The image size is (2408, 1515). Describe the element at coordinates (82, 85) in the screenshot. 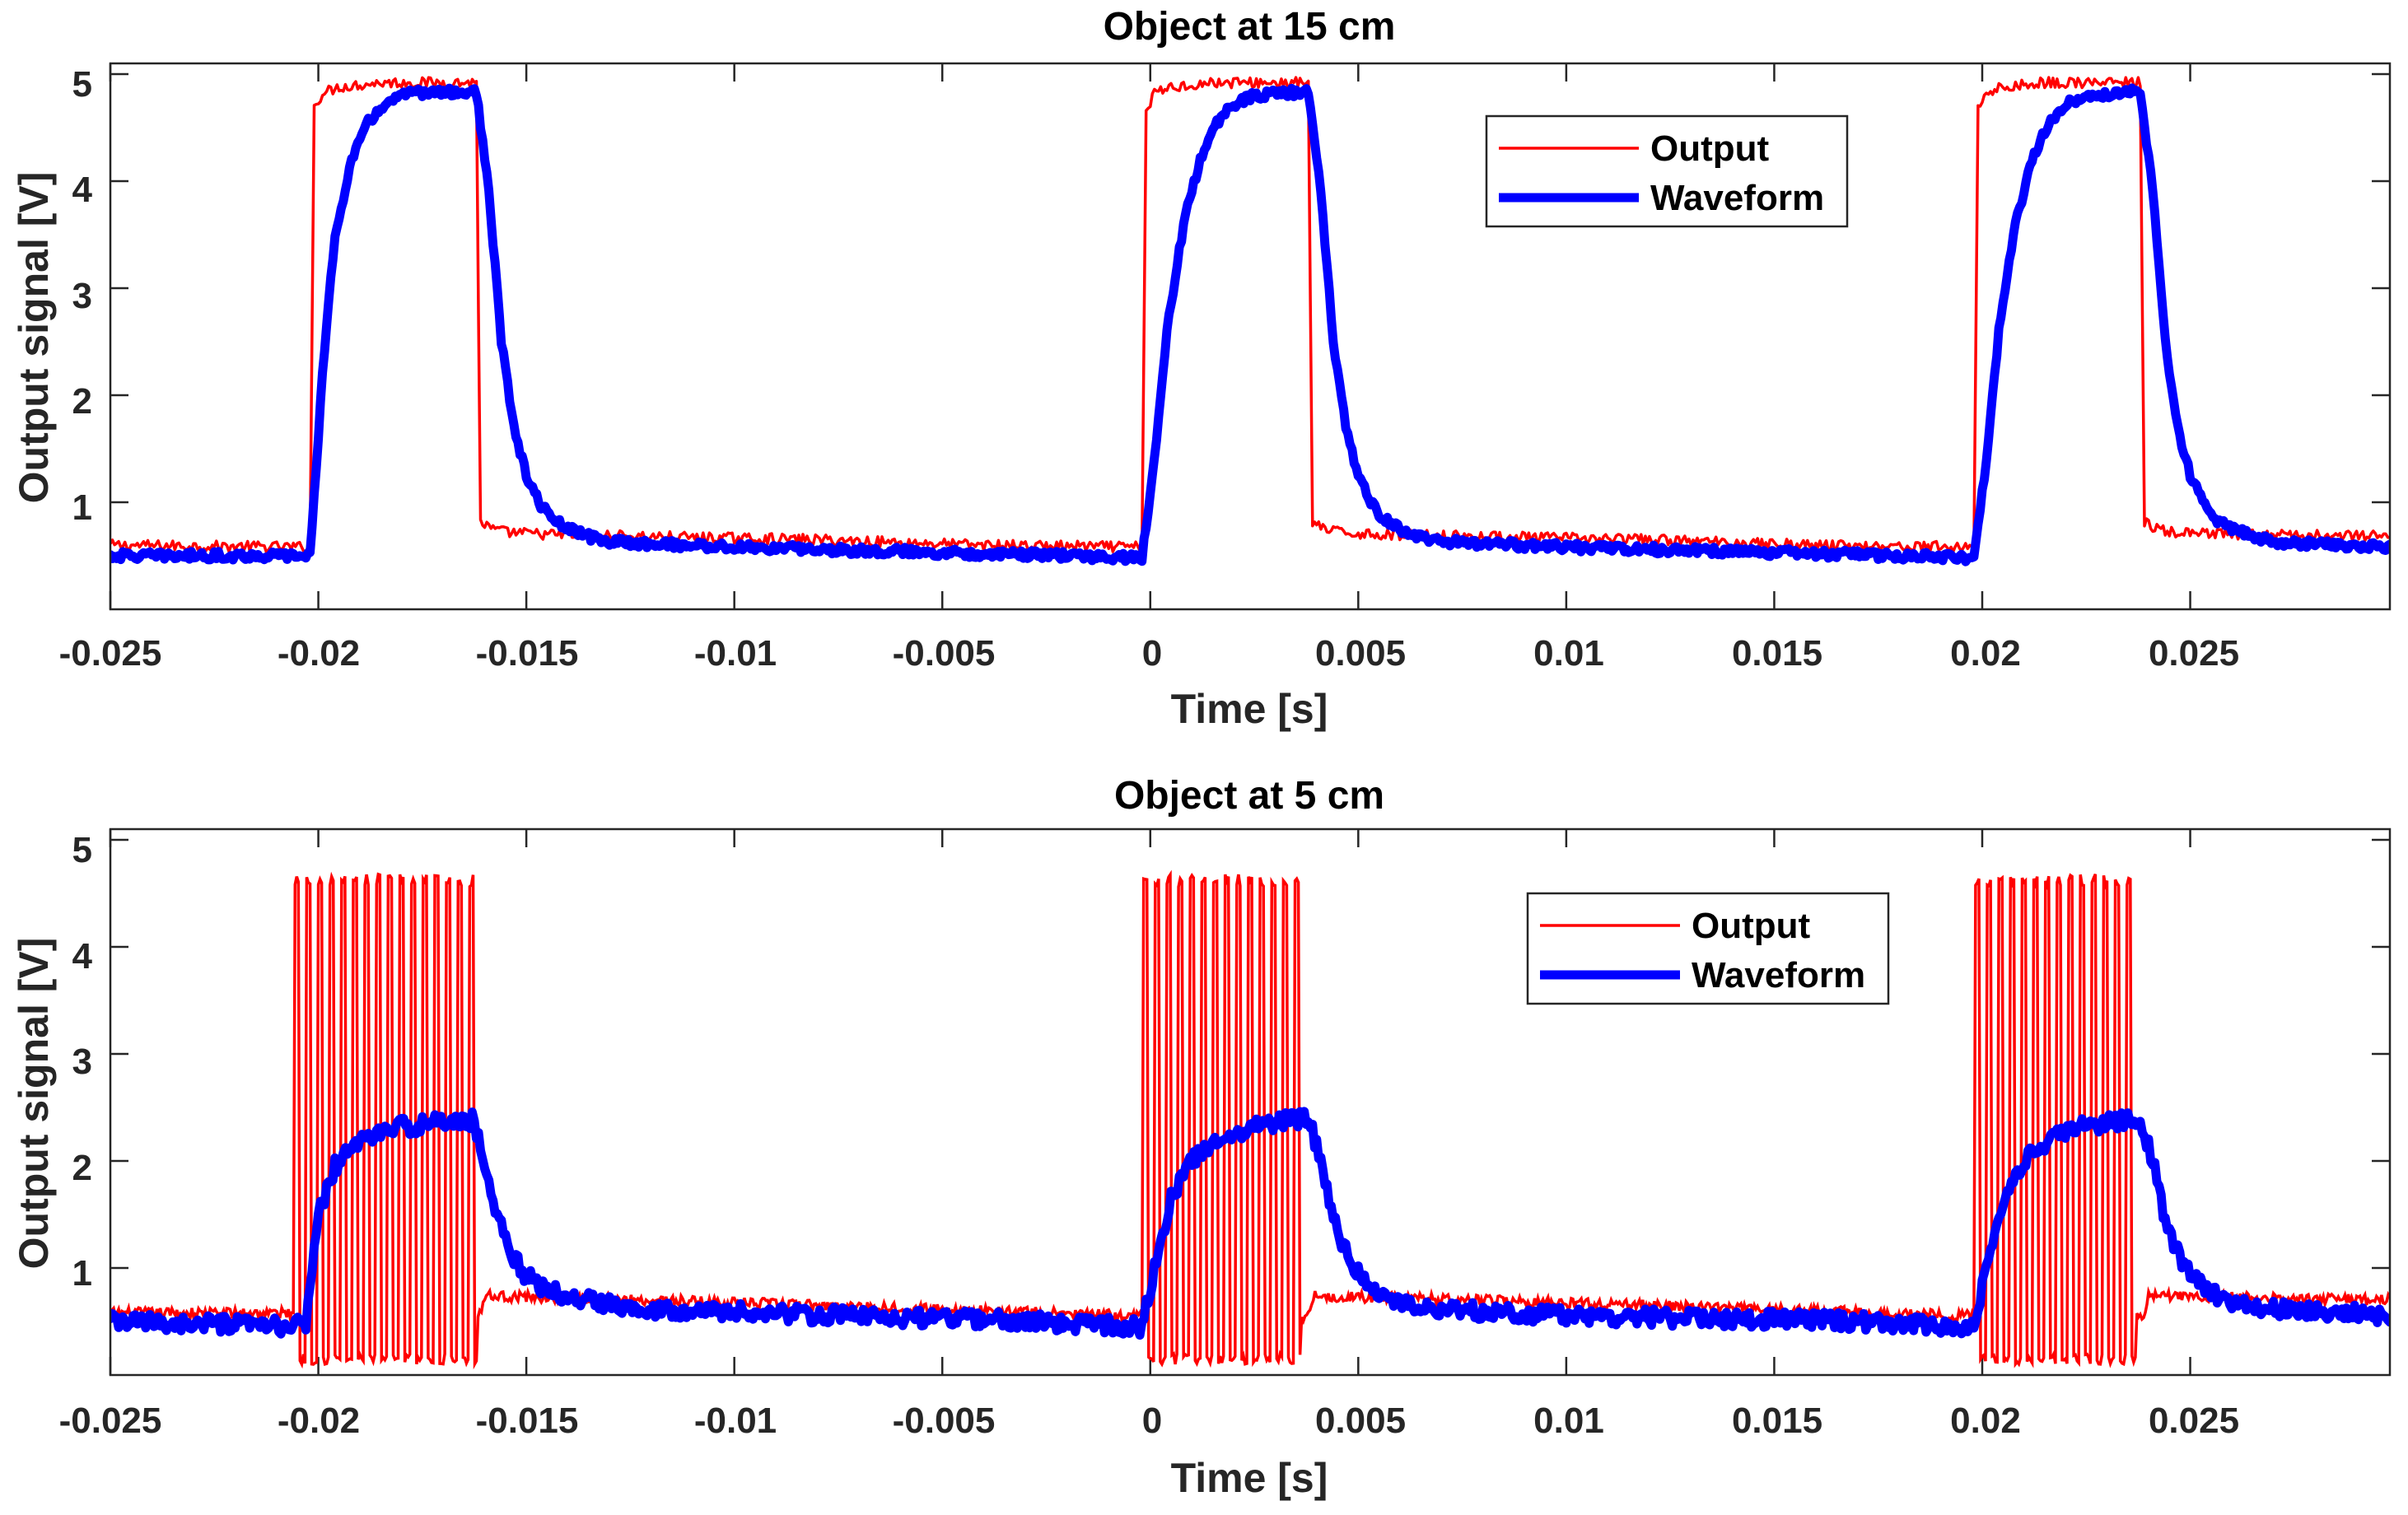

I see `chart-1-ytick-label: 5` at that location.